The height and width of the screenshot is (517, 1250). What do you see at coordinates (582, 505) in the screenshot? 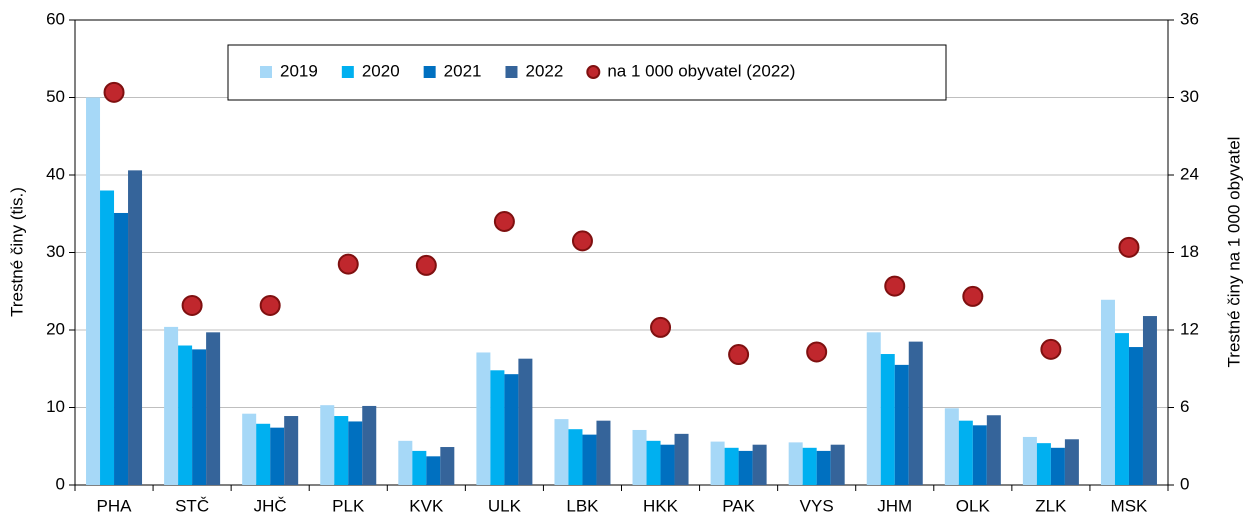
I see `x-tick-label: LBK` at bounding box center [582, 505].